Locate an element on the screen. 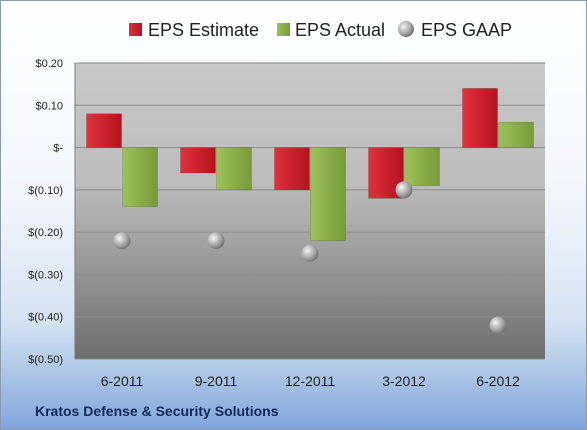 Image resolution: width=587 pixels, height=430 pixels. x-tick-label: 3-2012 is located at coordinates (404, 381).